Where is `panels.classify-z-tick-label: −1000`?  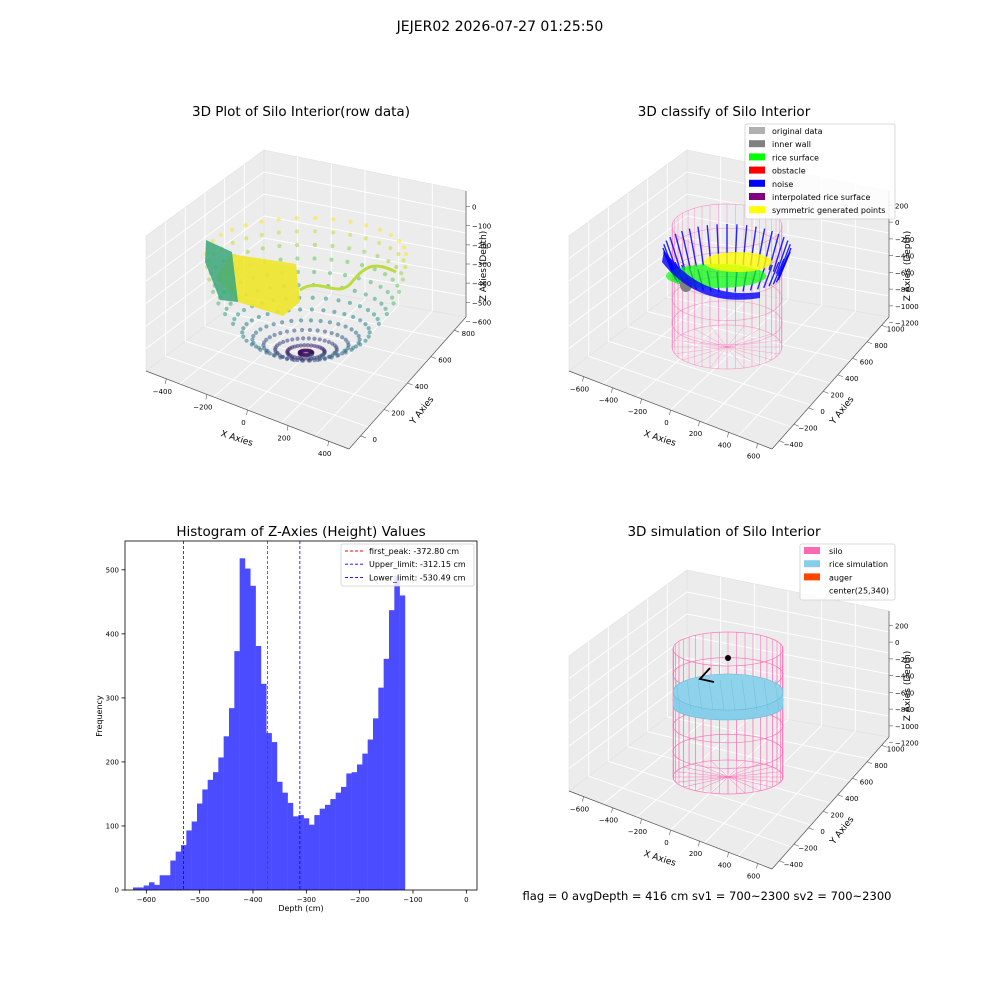 panels.classify-z-tick-label: −1000 is located at coordinates (907, 307).